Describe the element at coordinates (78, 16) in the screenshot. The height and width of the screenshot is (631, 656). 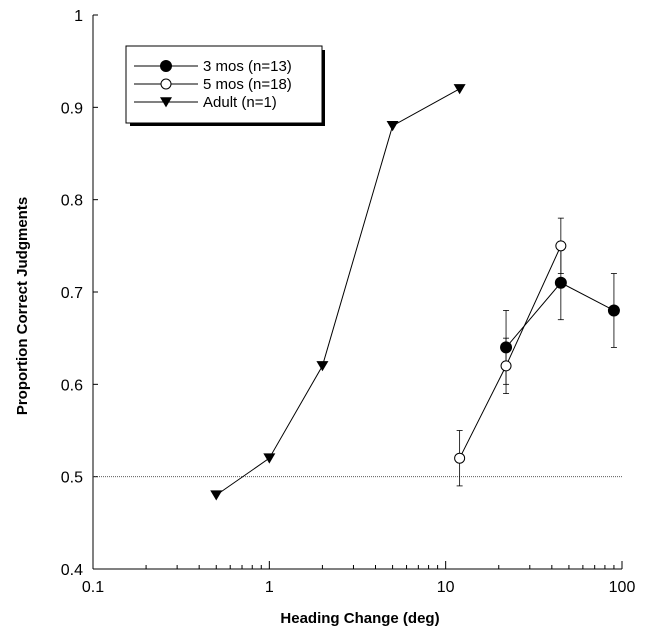
I see `y-tick-label: 1` at that location.